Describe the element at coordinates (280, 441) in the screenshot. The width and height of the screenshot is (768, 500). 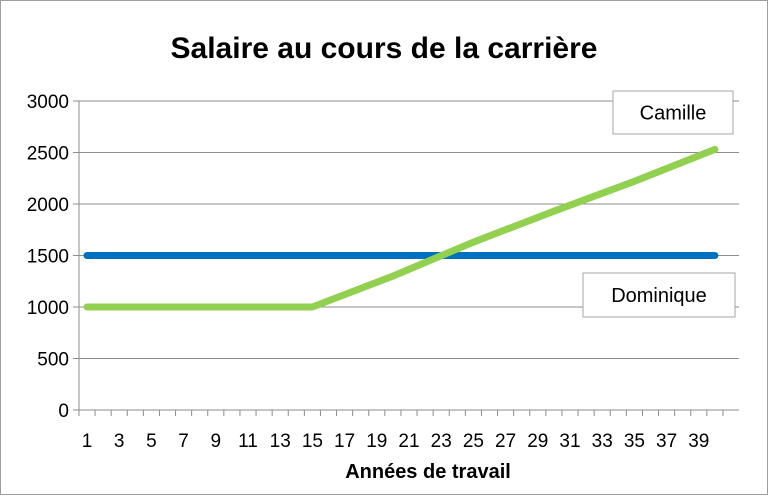
I see `x-tick-label: 13` at that location.